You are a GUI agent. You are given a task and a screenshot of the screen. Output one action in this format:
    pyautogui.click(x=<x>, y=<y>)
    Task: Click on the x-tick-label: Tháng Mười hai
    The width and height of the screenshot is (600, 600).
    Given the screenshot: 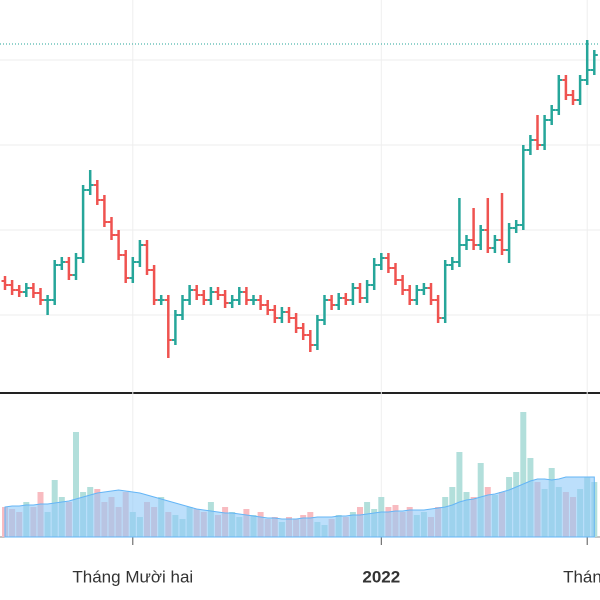 What is the action you would take?
    pyautogui.click(x=132, y=576)
    